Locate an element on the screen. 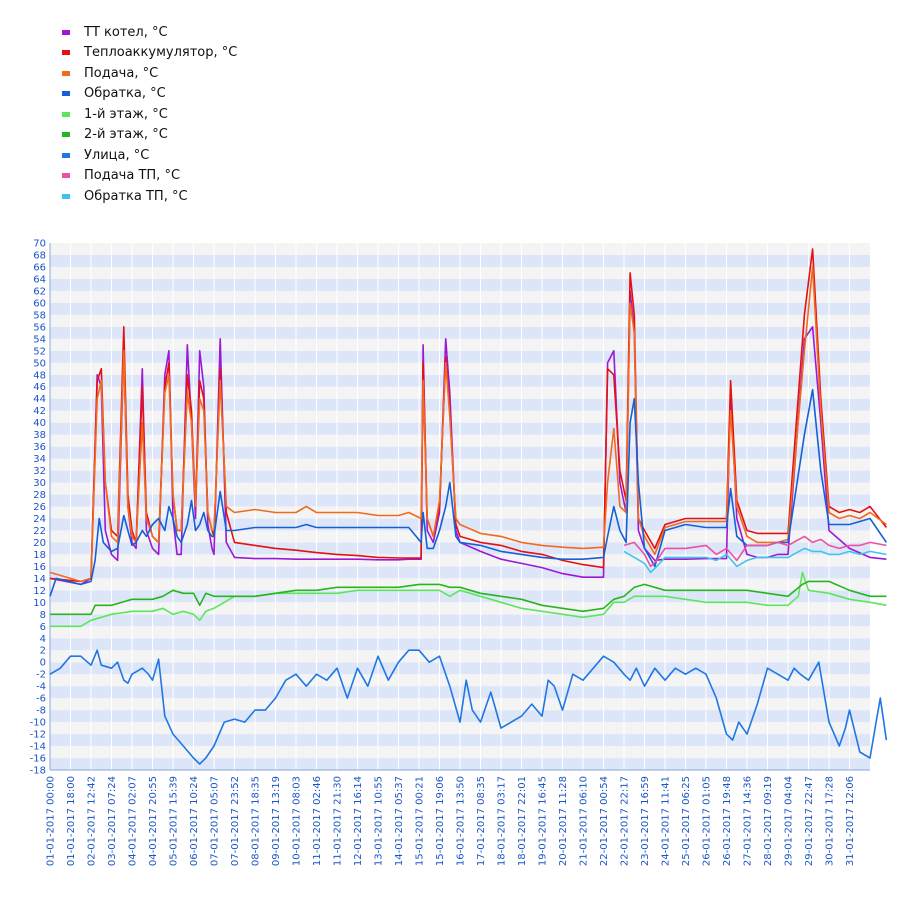  x-tick-label: 07-01-2017 05:07 is located at coordinates (215, 821).